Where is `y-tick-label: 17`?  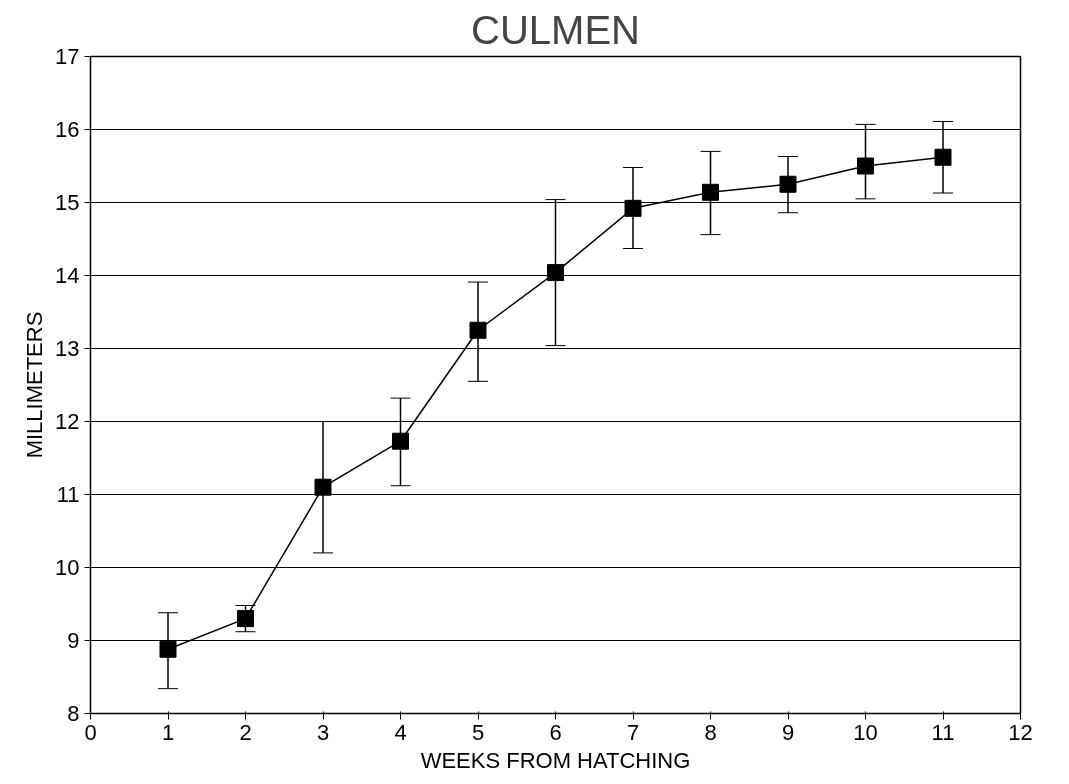
y-tick-label: 17 is located at coordinates (67, 56).